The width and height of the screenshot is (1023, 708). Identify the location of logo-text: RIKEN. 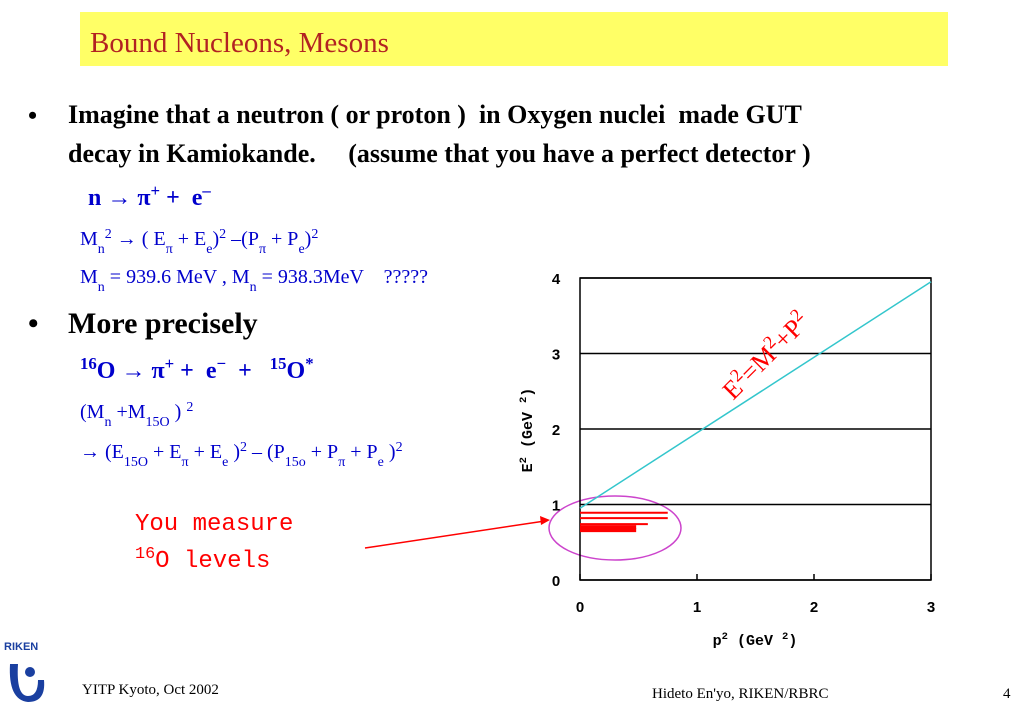
(21, 647).